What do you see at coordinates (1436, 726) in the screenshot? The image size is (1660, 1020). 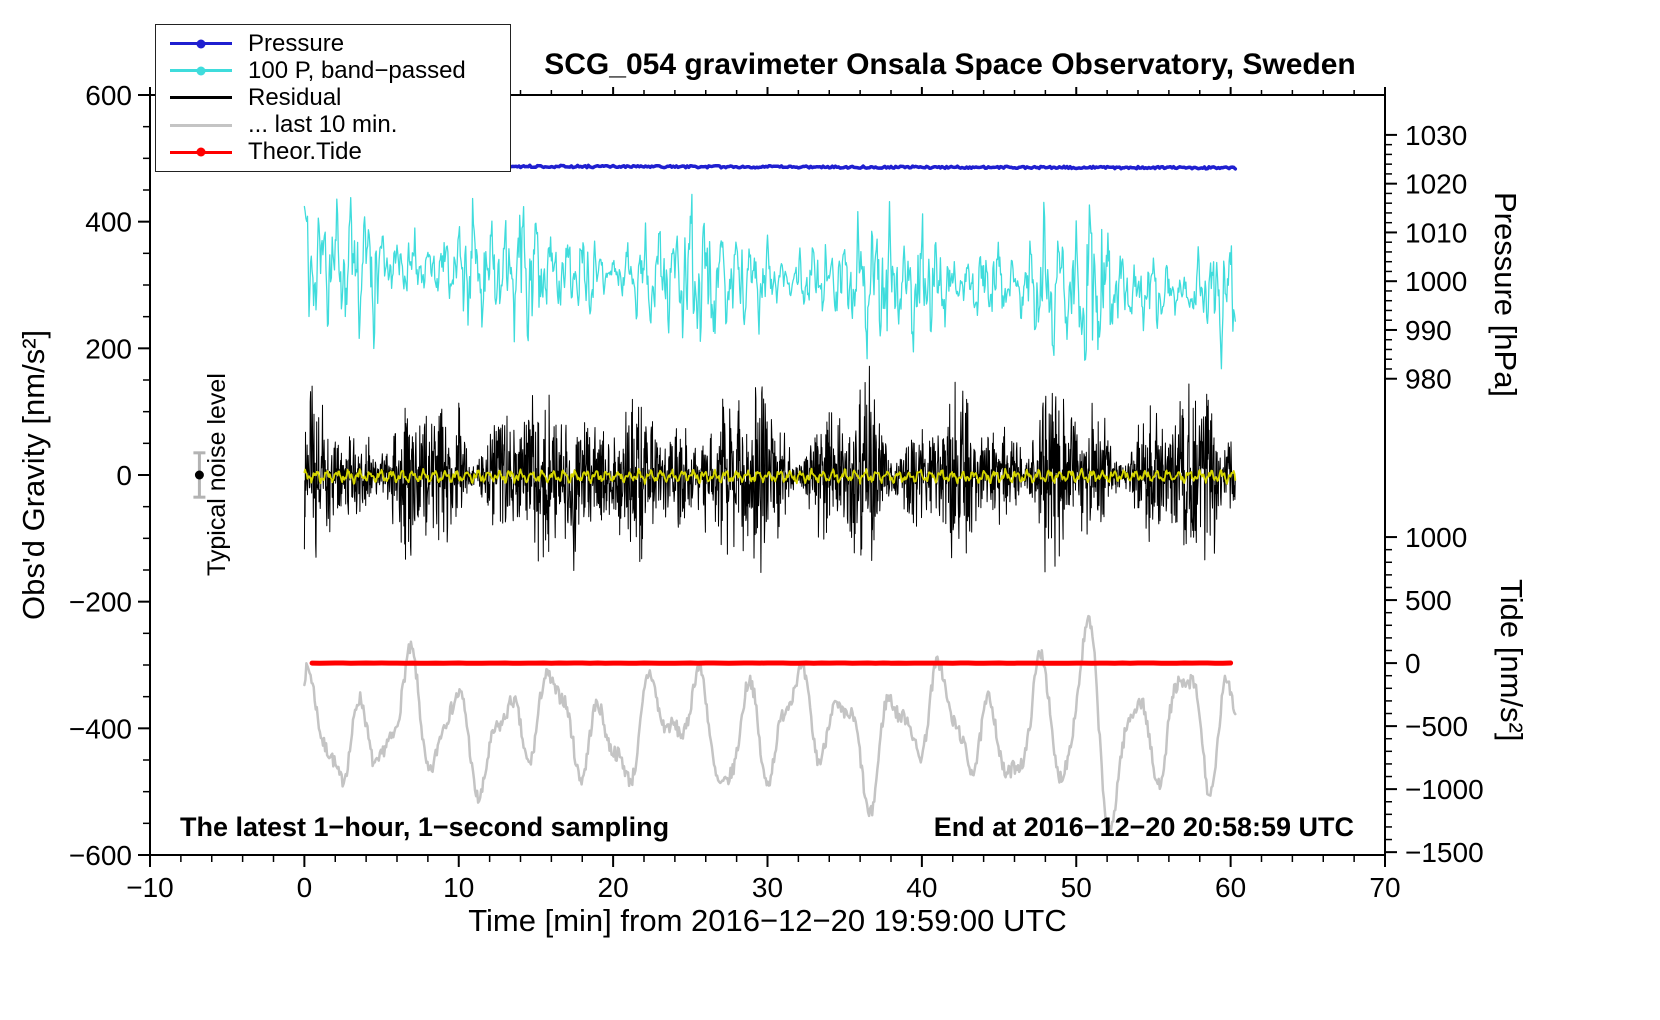 I see `tide-tick-label: −500` at bounding box center [1436, 726].